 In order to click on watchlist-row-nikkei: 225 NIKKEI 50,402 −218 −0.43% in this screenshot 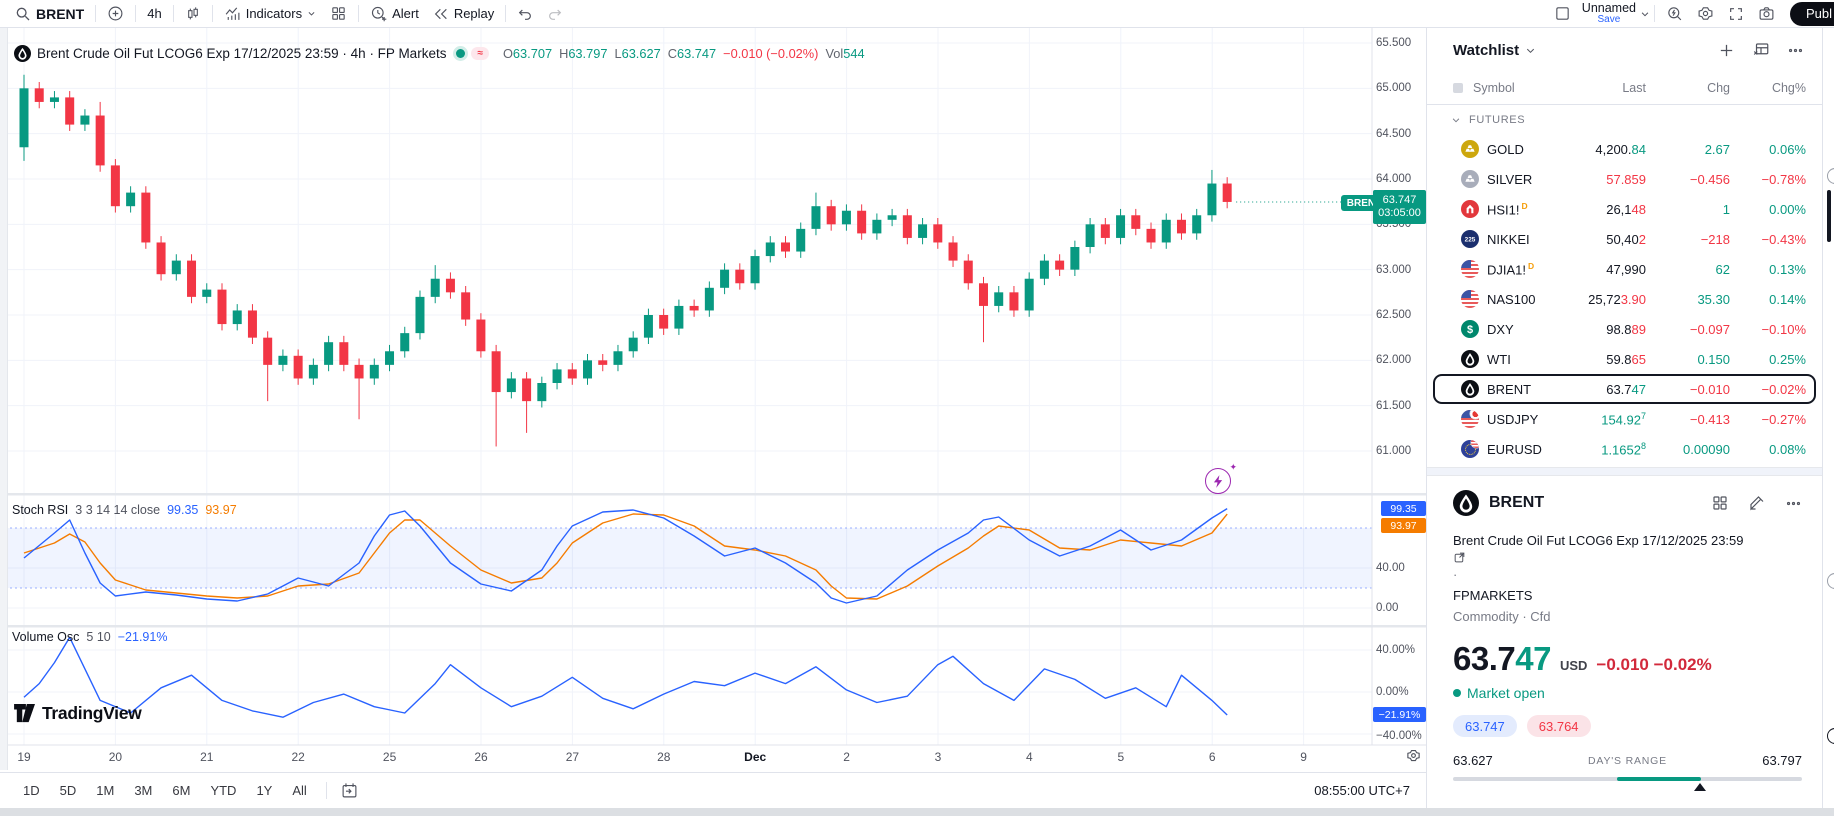, I will do `click(1624, 239)`.